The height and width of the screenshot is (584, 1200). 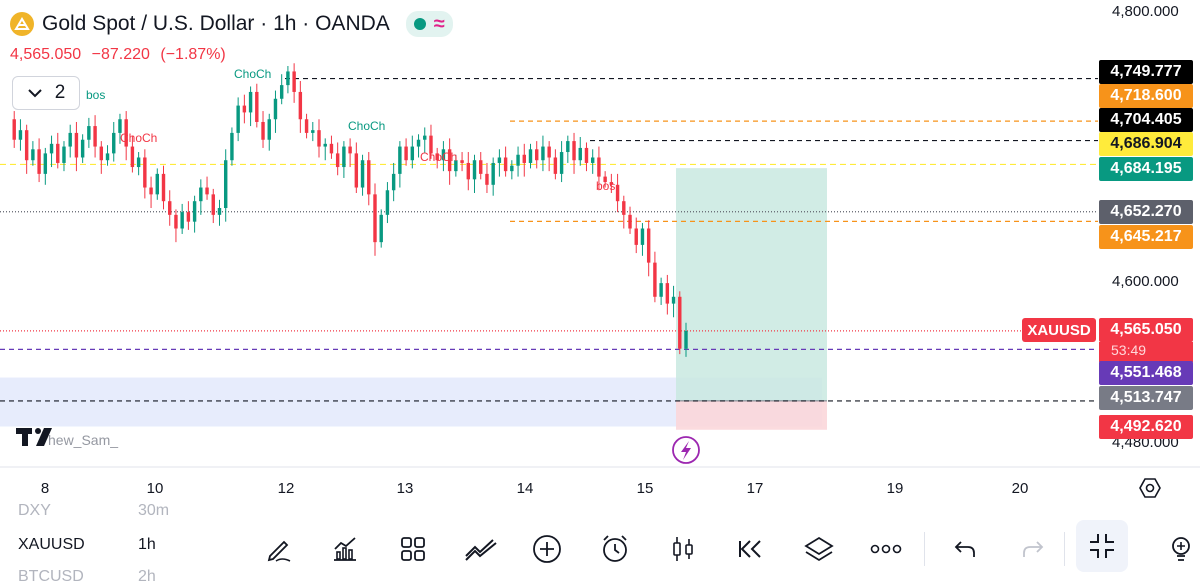 What do you see at coordinates (1033, 549) in the screenshot?
I see `redo-button` at bounding box center [1033, 549].